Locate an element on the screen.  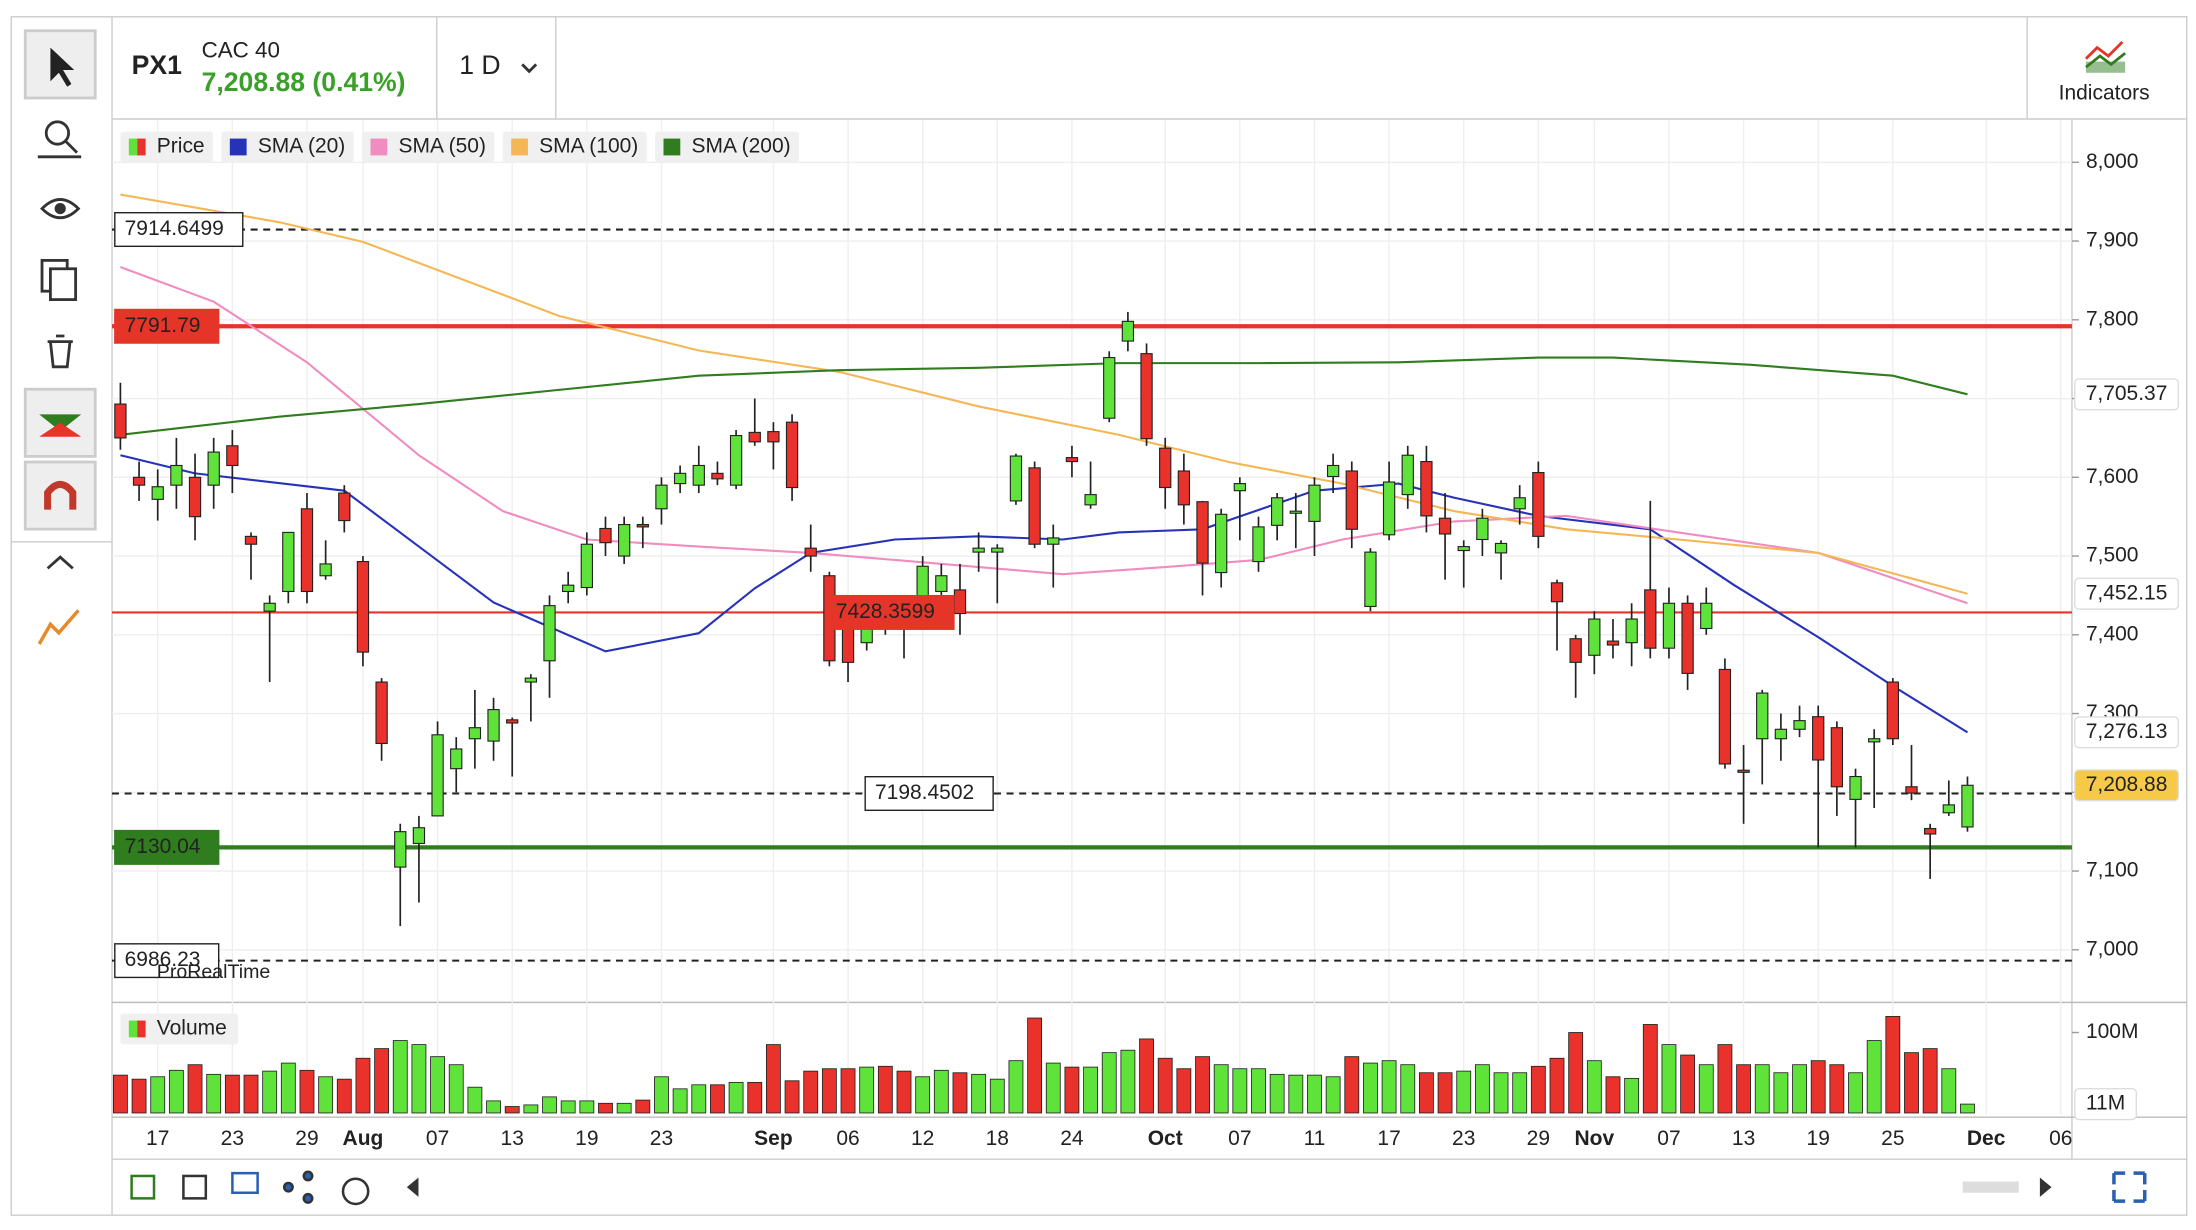
scroll-right is located at coordinates (2045, 1187).